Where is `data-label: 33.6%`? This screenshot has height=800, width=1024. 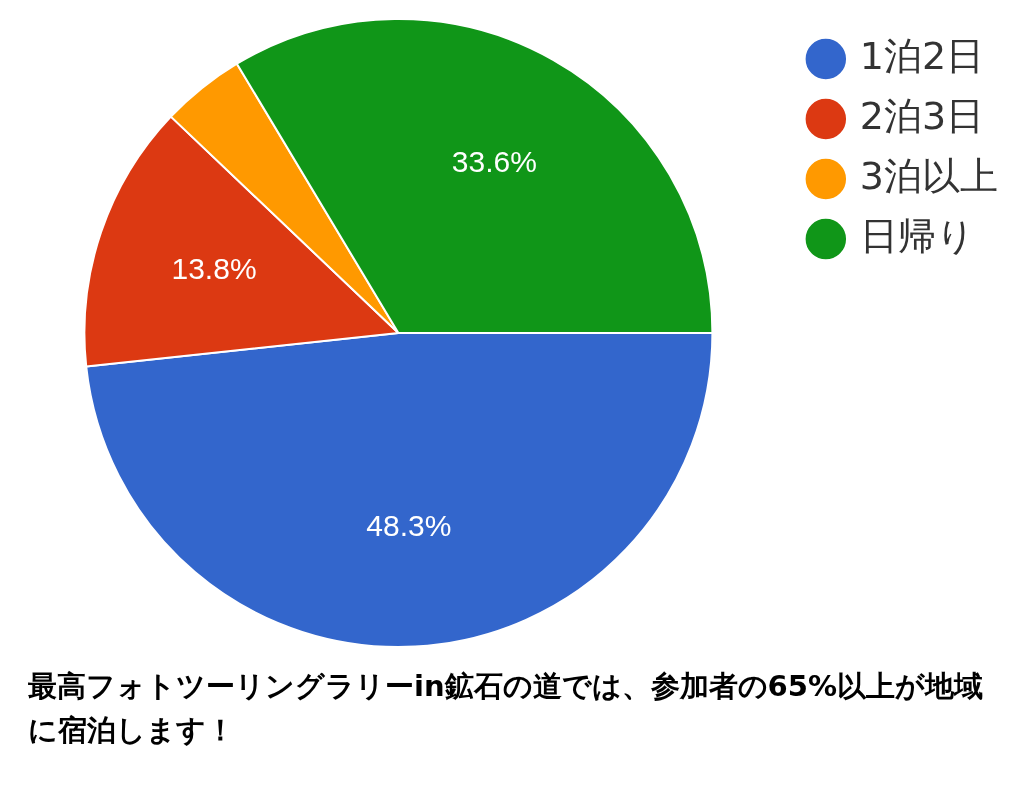
data-label: 33.6% is located at coordinates (494, 161).